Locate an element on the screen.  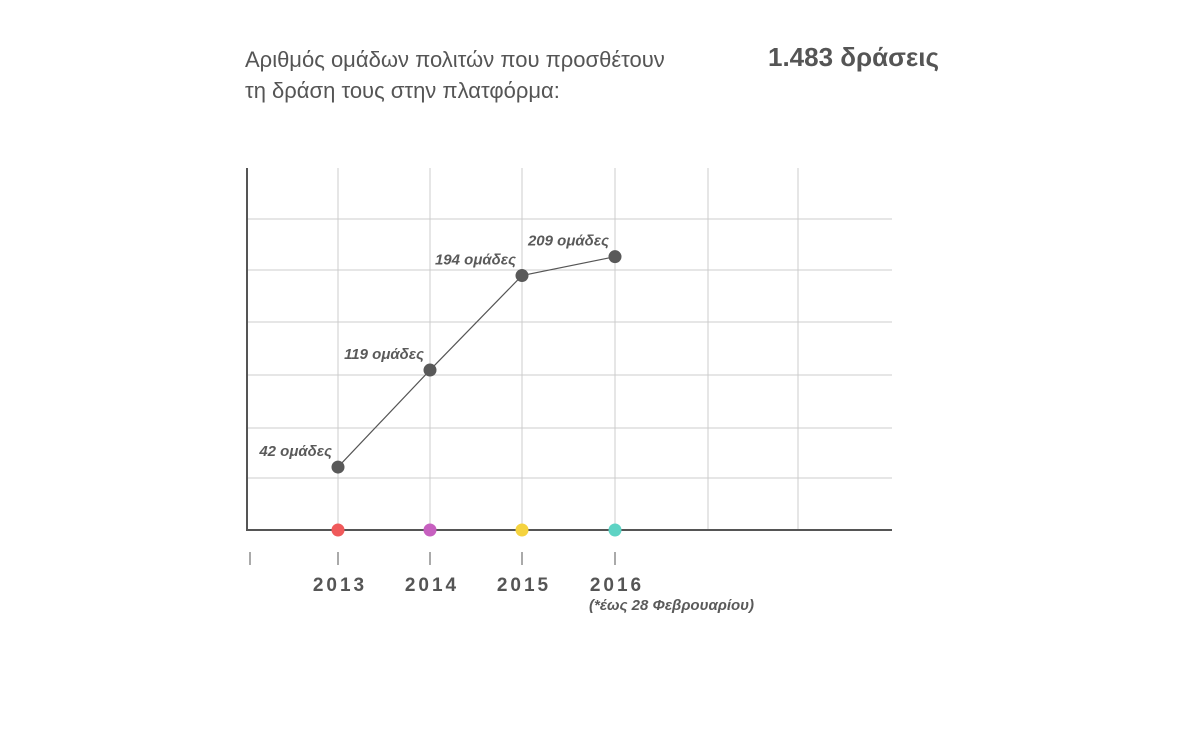
x-tick-label: 2015 is located at coordinates (524, 585).